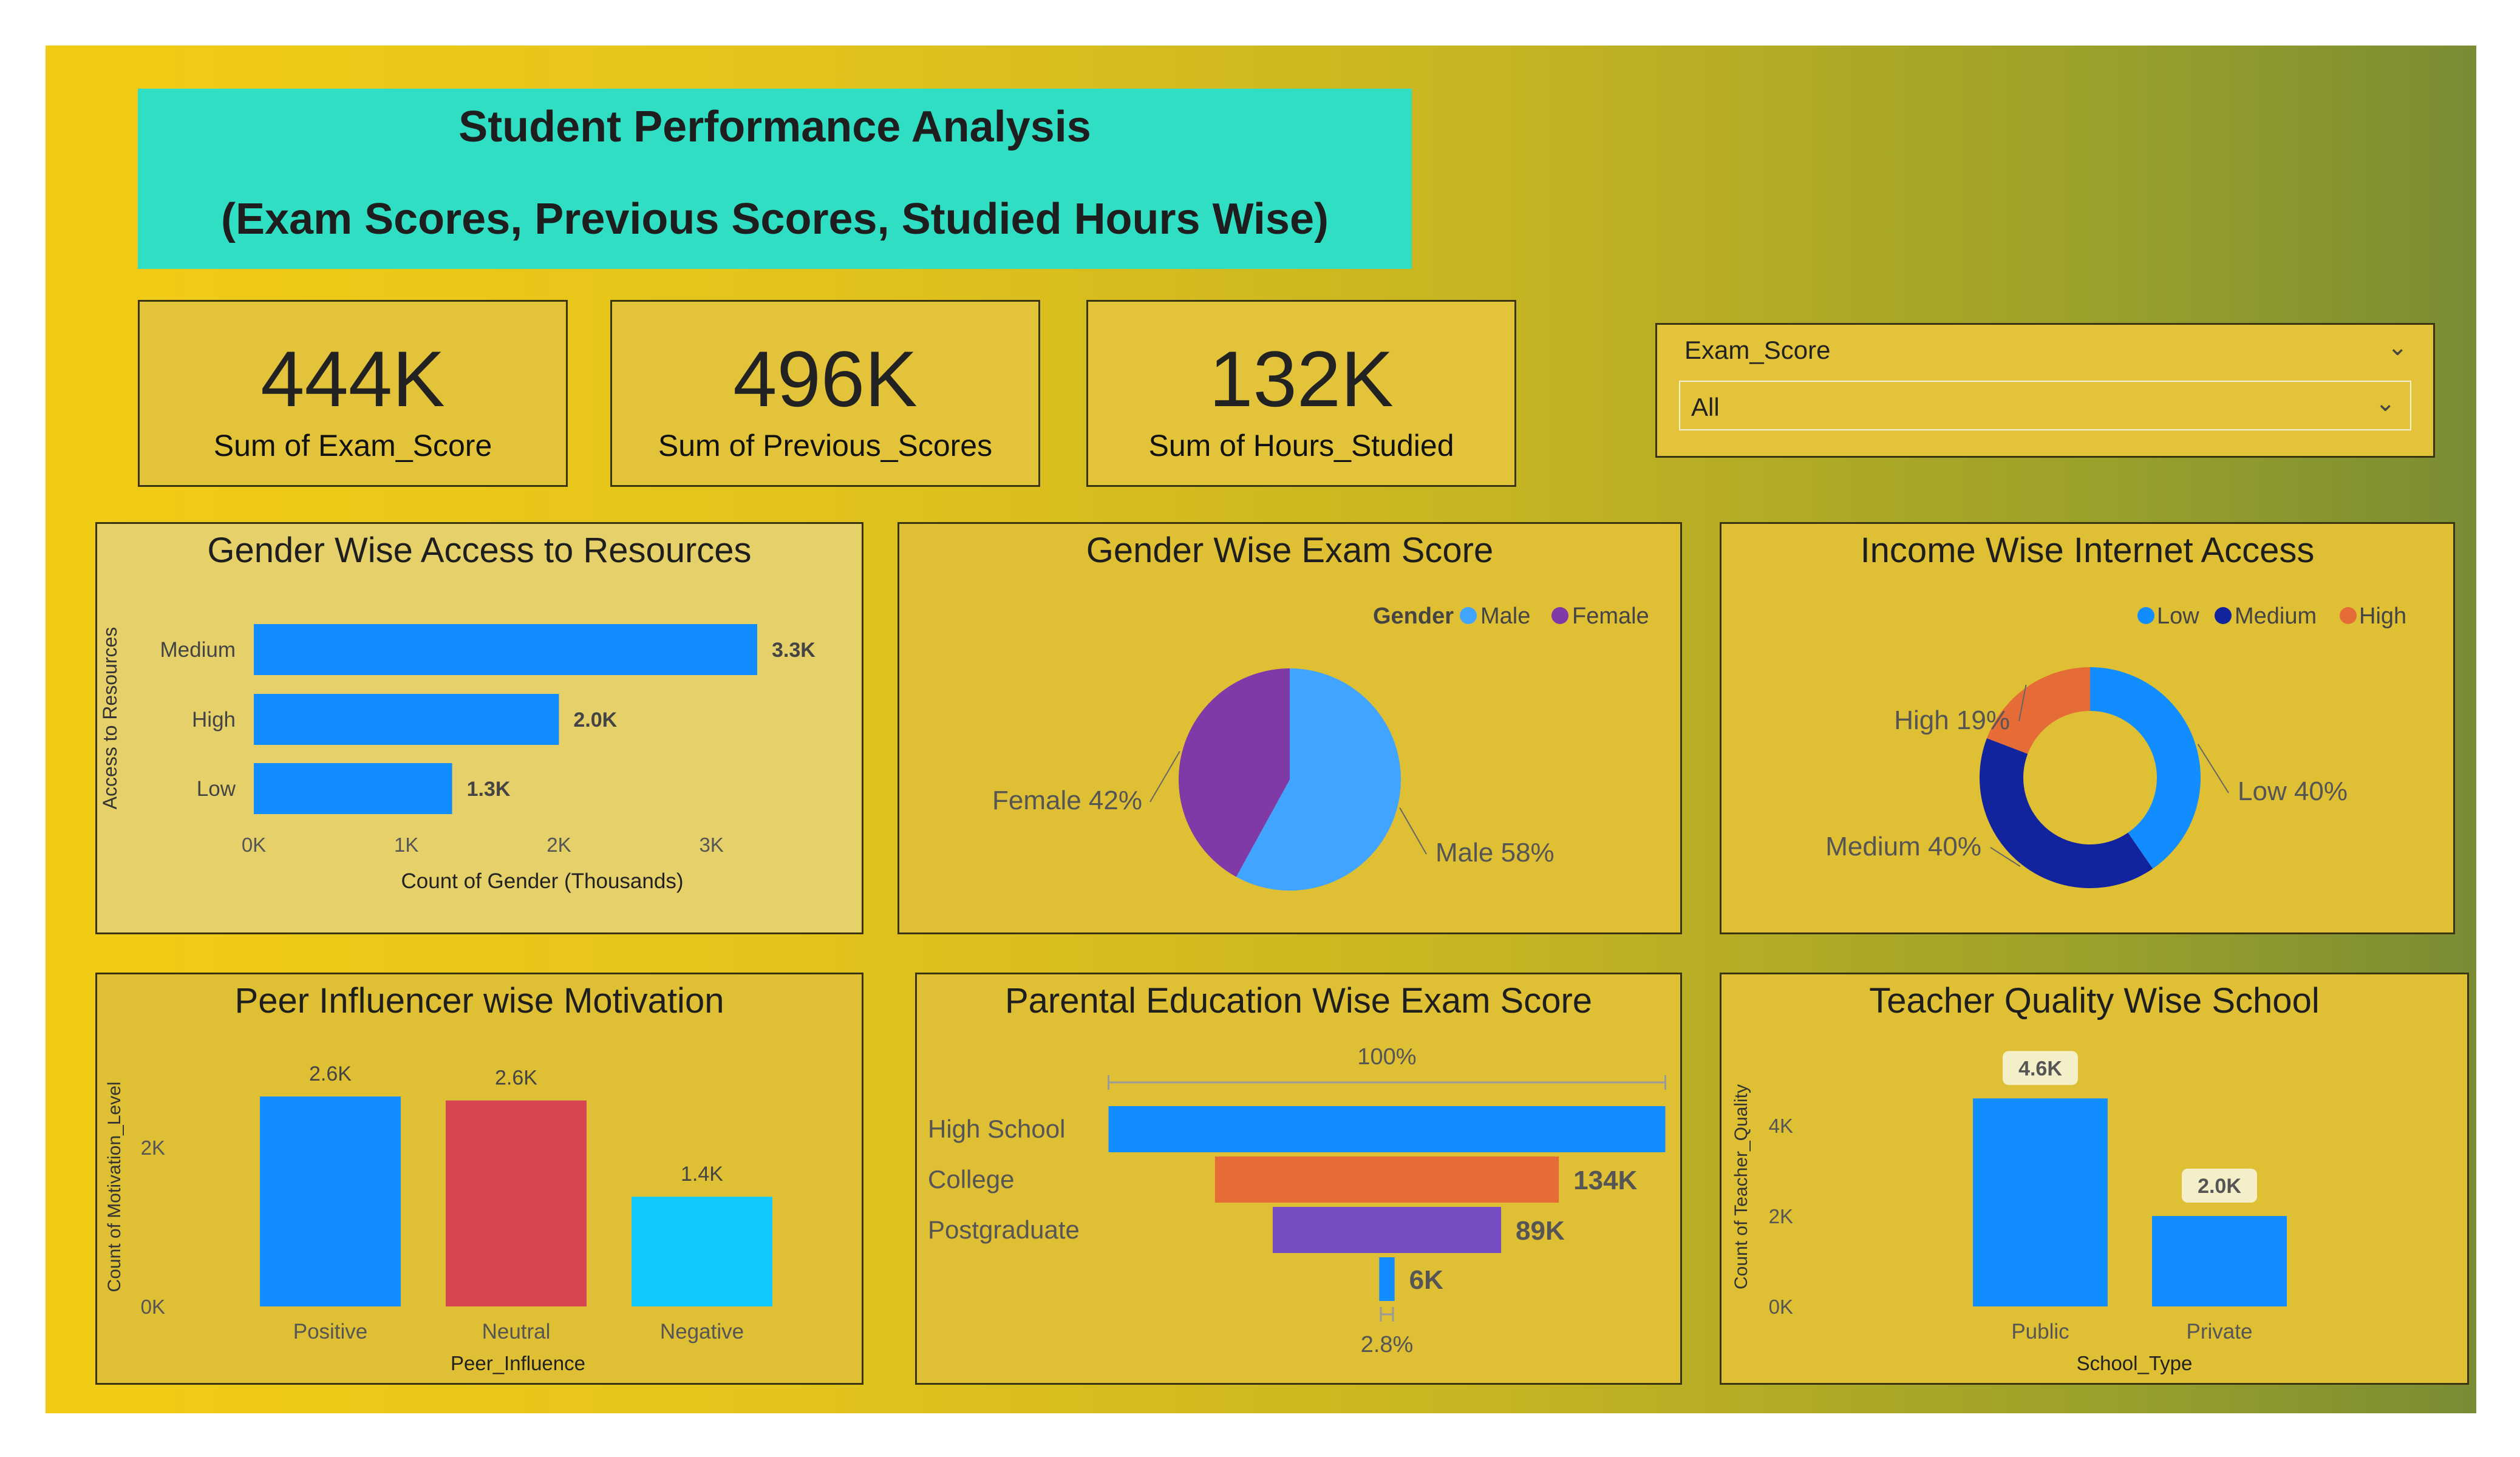 The image size is (2520, 1457). What do you see at coordinates (353, 379) in the screenshot?
I see `kpi-value: 444K` at bounding box center [353, 379].